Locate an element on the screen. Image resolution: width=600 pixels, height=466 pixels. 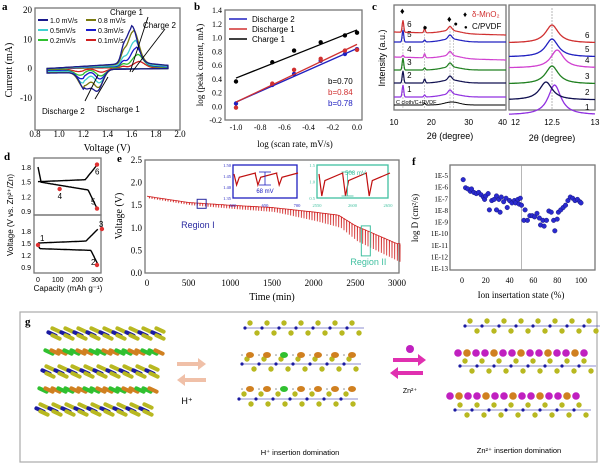
b-slope-label: b=0.78 is located at coordinates (340, 103).